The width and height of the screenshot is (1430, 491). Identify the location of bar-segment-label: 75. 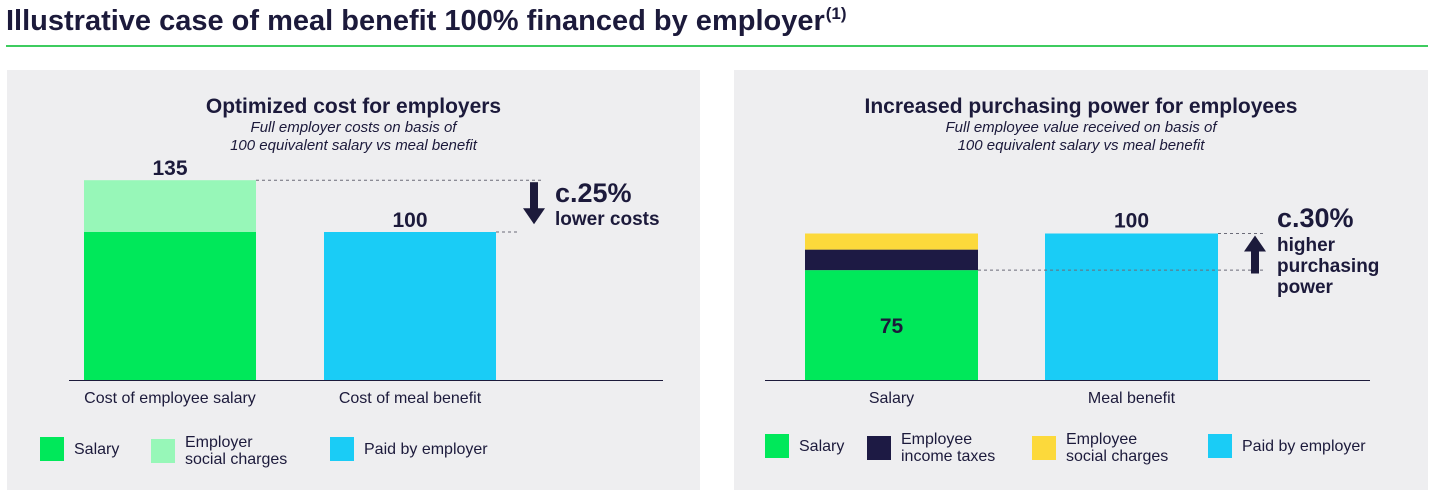
(892, 326).